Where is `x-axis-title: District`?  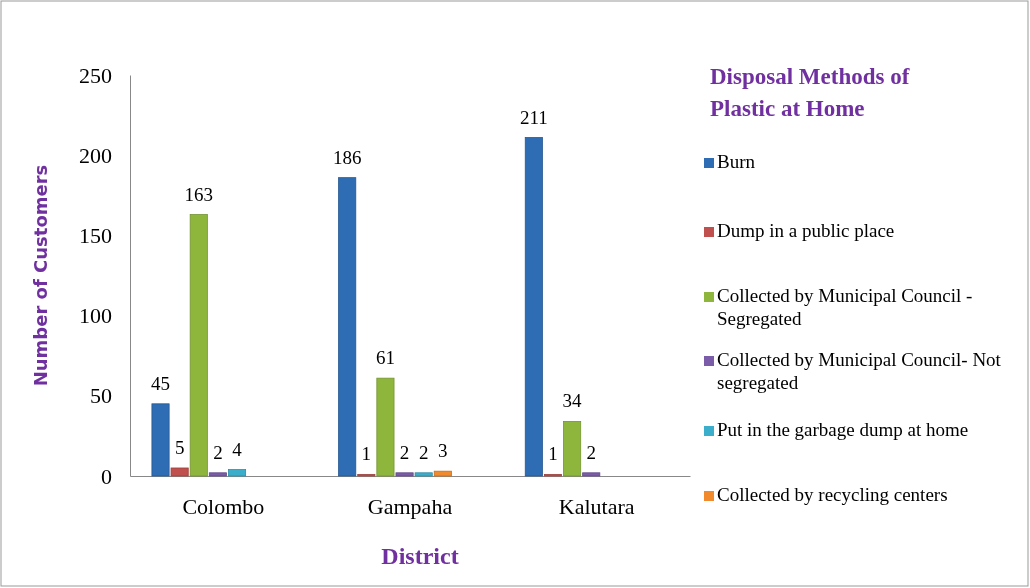
x-axis-title: District is located at coordinates (420, 556).